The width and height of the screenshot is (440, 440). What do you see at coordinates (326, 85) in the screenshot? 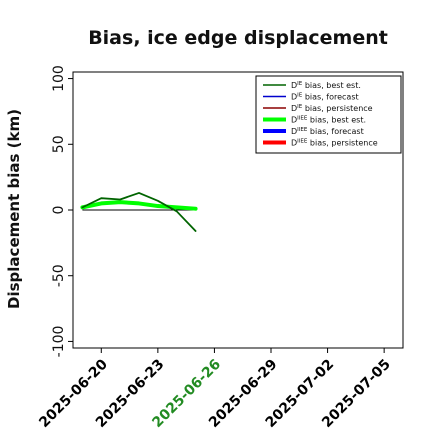
I see `legend-label: DIE bias, best est.` at bounding box center [326, 85].